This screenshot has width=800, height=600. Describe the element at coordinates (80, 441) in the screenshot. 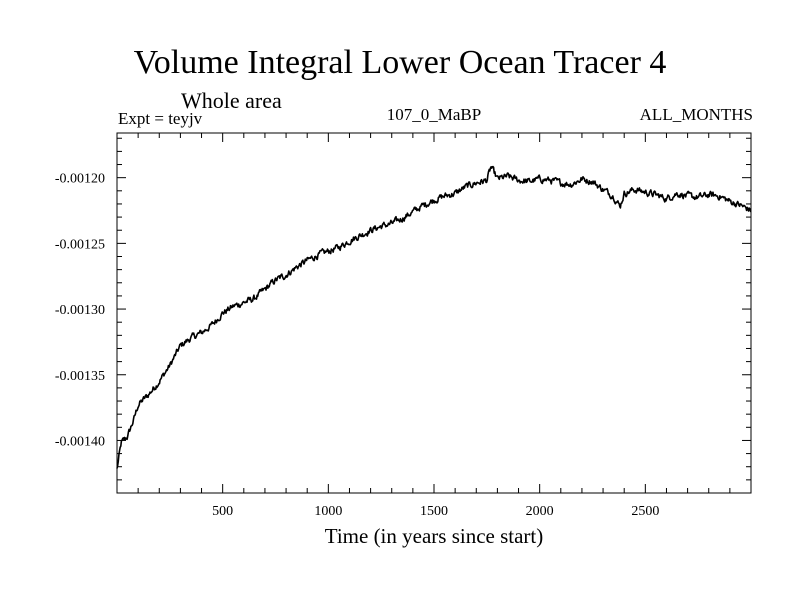

I see `y-tick-label: -0.00140` at that location.